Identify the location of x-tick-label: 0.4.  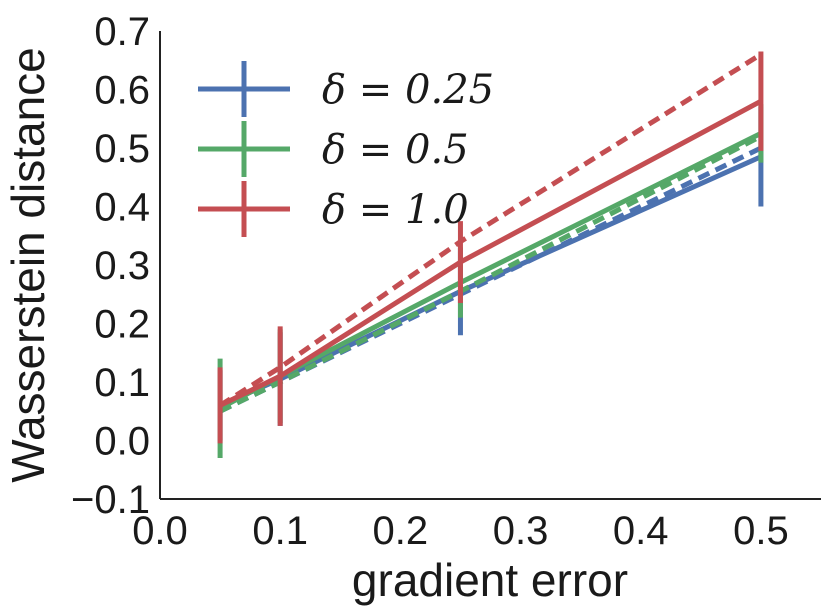
(641, 531).